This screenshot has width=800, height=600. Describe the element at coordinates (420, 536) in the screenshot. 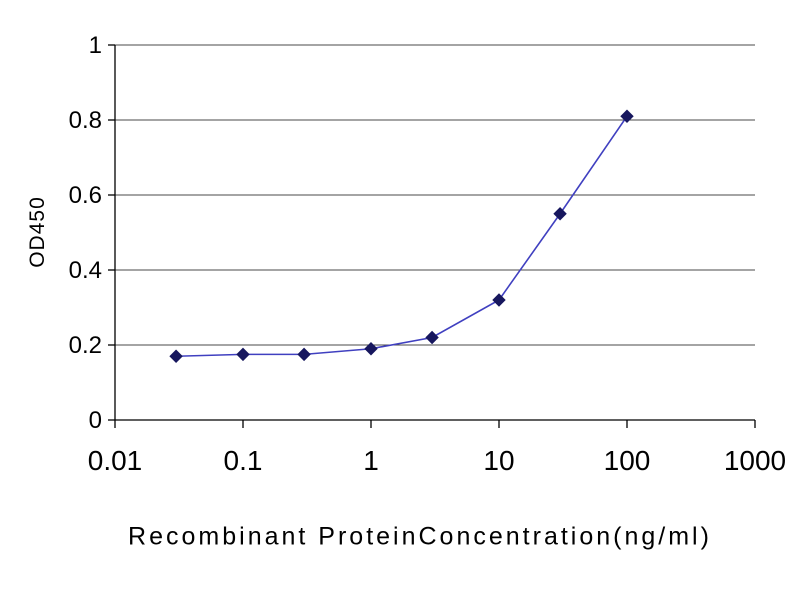

I see `x-axis-title: Recombinant ProteinConcentration(ng/ml)` at that location.